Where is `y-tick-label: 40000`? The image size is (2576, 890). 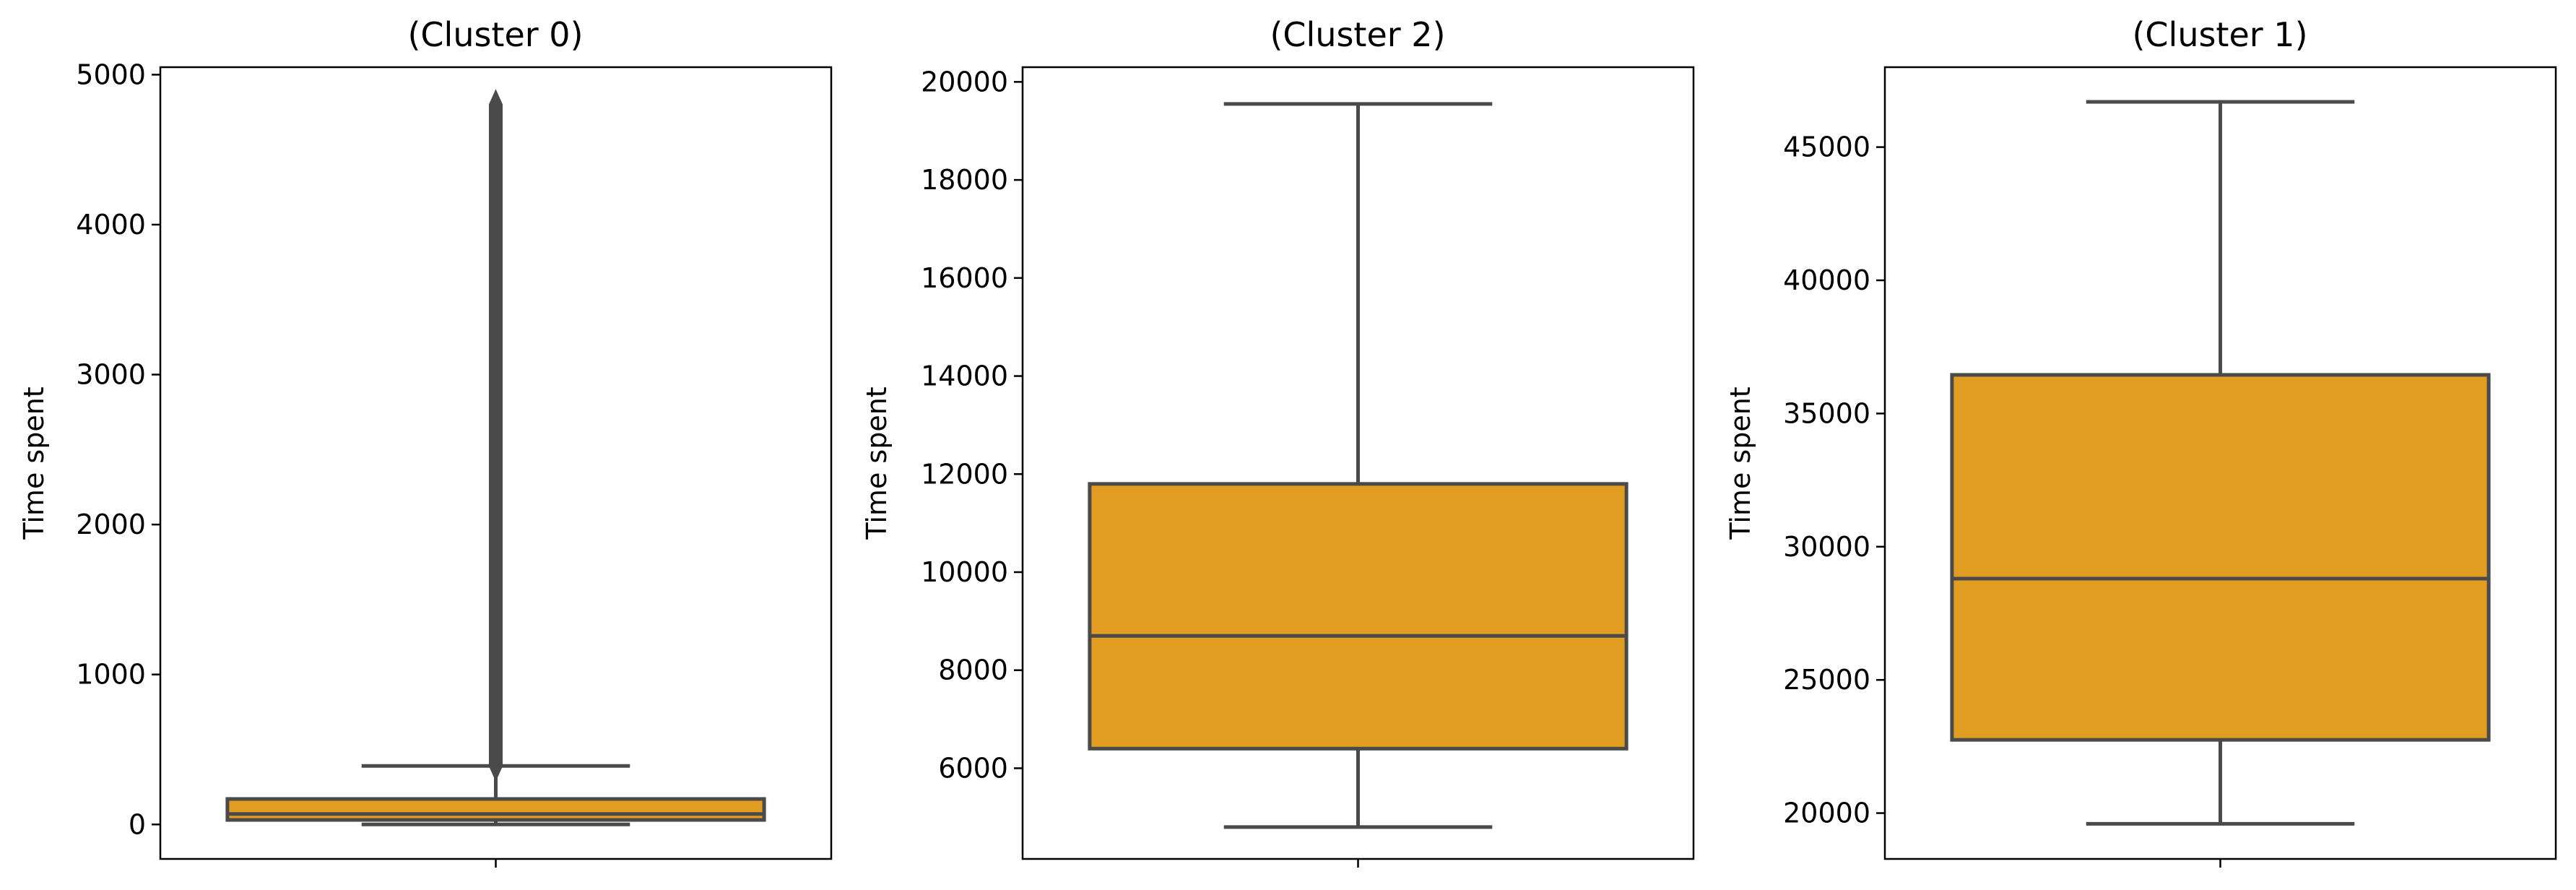 y-tick-label: 40000 is located at coordinates (1826, 280).